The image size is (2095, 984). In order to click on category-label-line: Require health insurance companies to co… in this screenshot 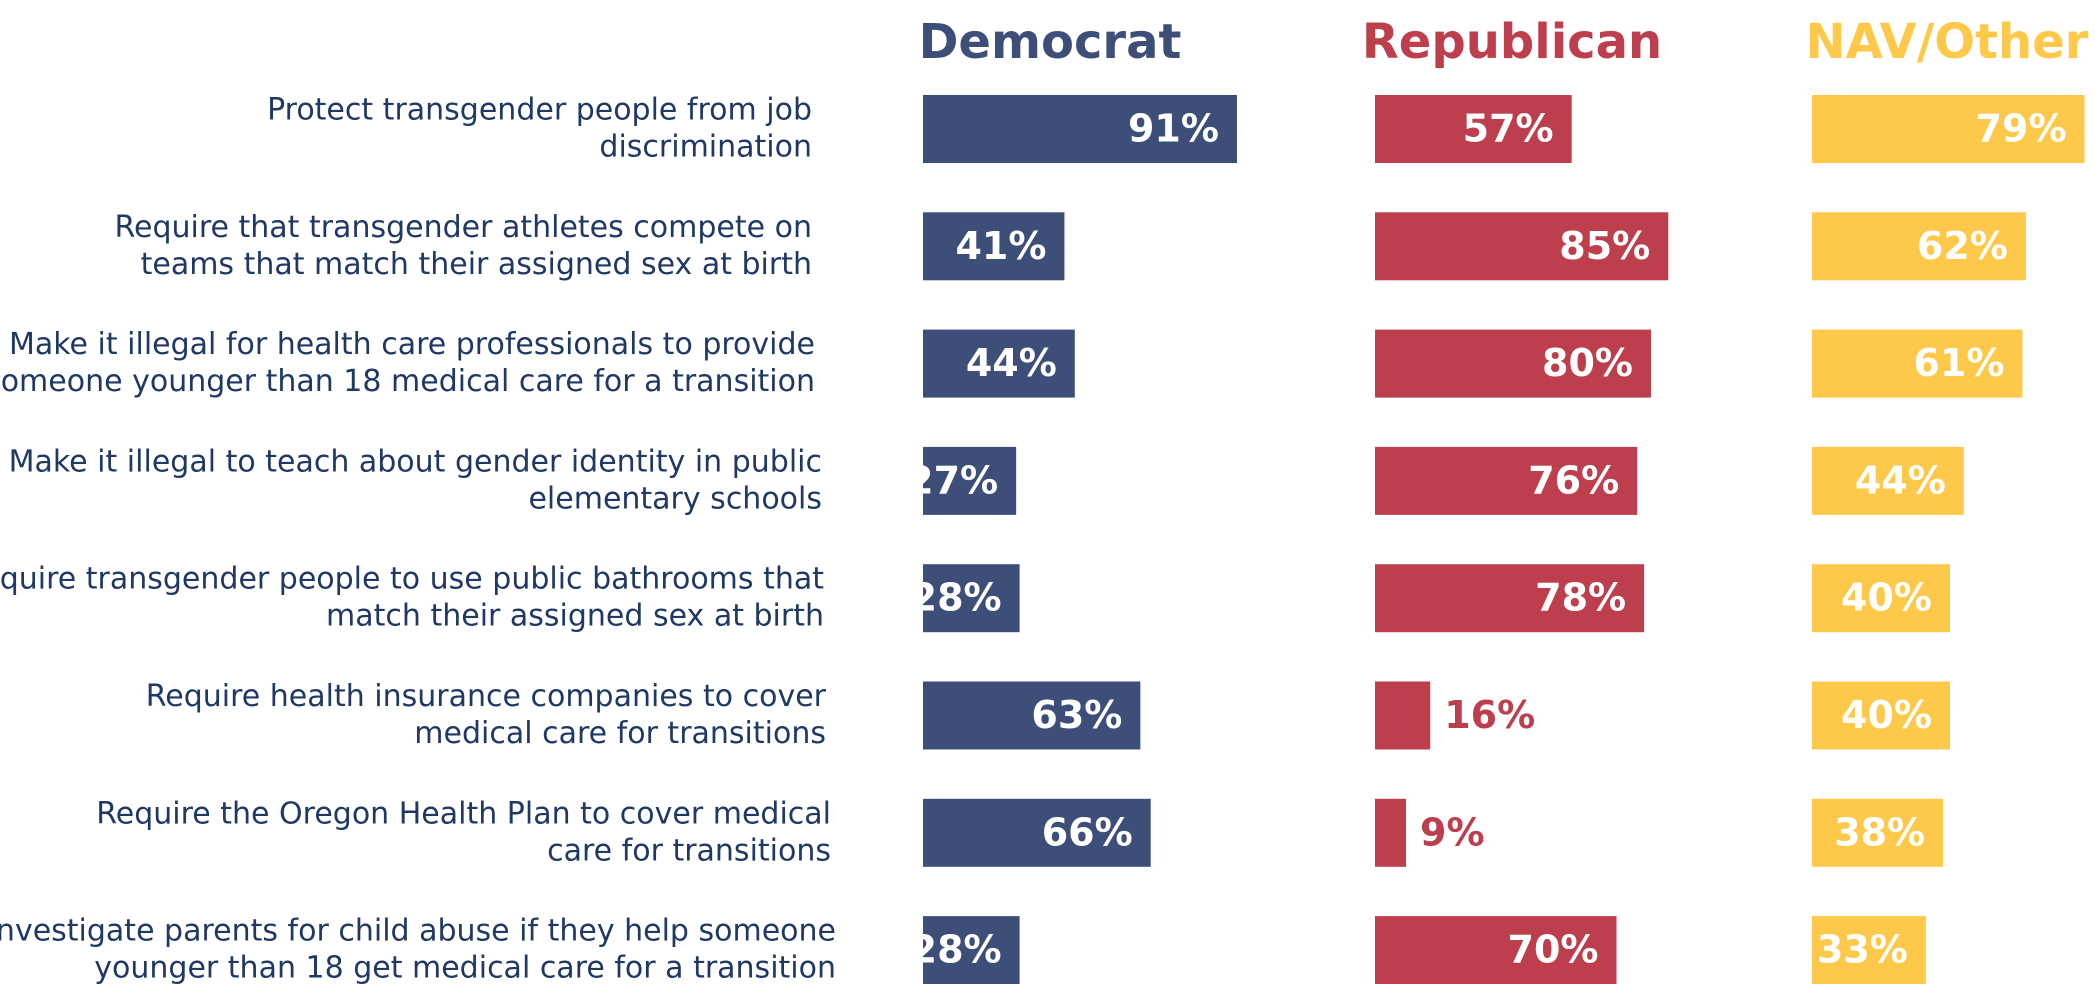, I will do `click(486, 696)`.